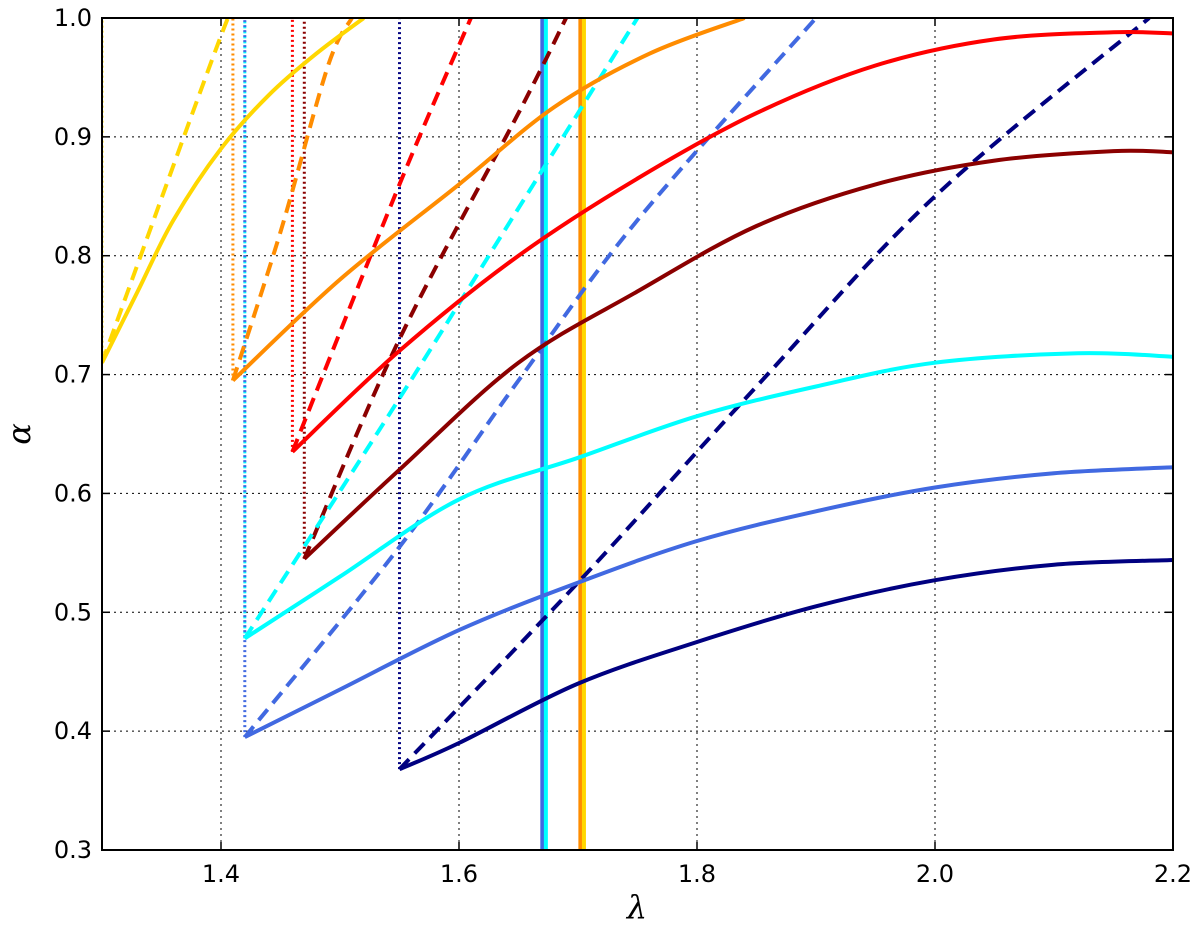 Image resolution: width=1200 pixels, height=932 pixels. Describe the element at coordinates (73, 18) in the screenshot. I see `y-tick-label: 1.0` at that location.